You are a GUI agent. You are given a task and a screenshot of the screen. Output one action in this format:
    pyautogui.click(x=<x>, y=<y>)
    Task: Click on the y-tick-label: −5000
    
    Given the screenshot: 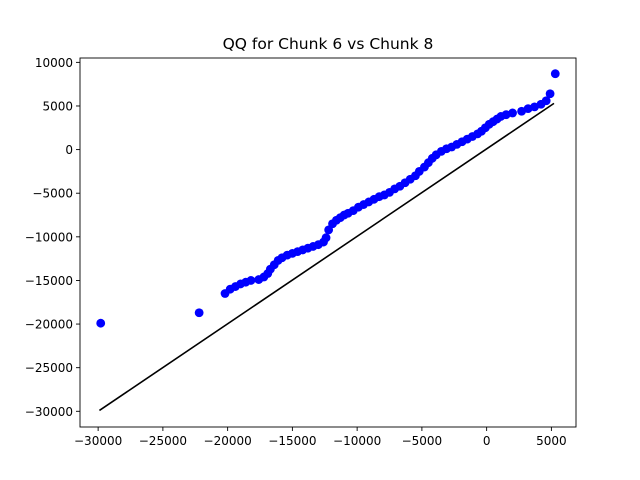 What is the action you would take?
    pyautogui.click(x=52, y=194)
    